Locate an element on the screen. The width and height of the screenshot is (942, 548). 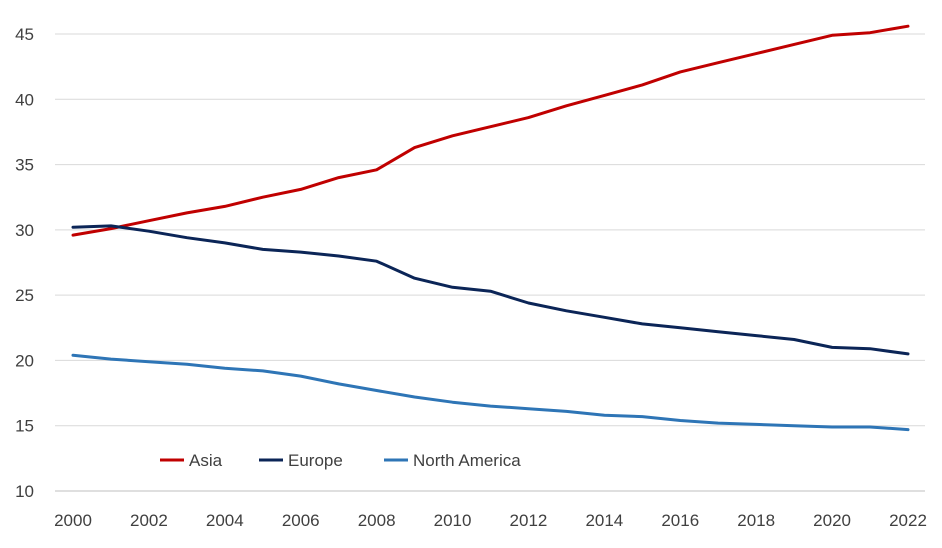
legend-label: Europe is located at coordinates (315, 460).